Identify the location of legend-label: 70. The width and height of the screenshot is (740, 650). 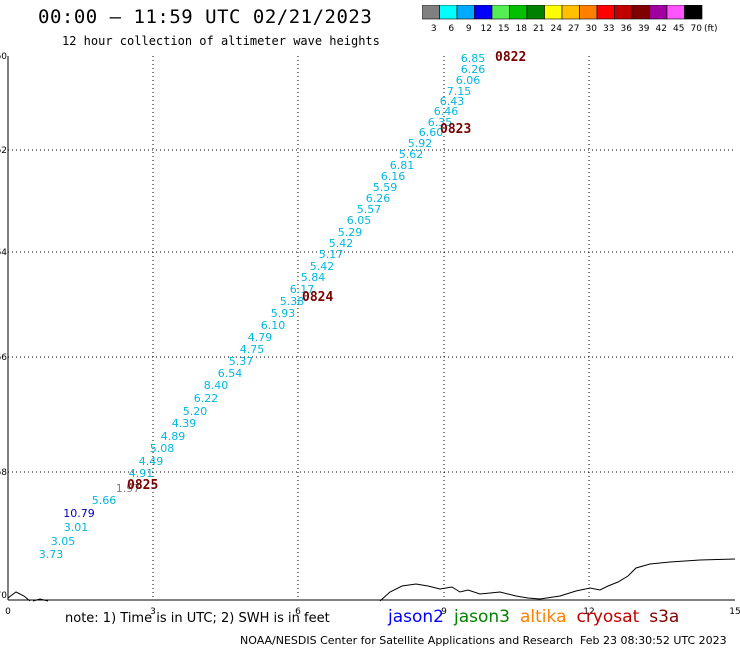
(697, 29).